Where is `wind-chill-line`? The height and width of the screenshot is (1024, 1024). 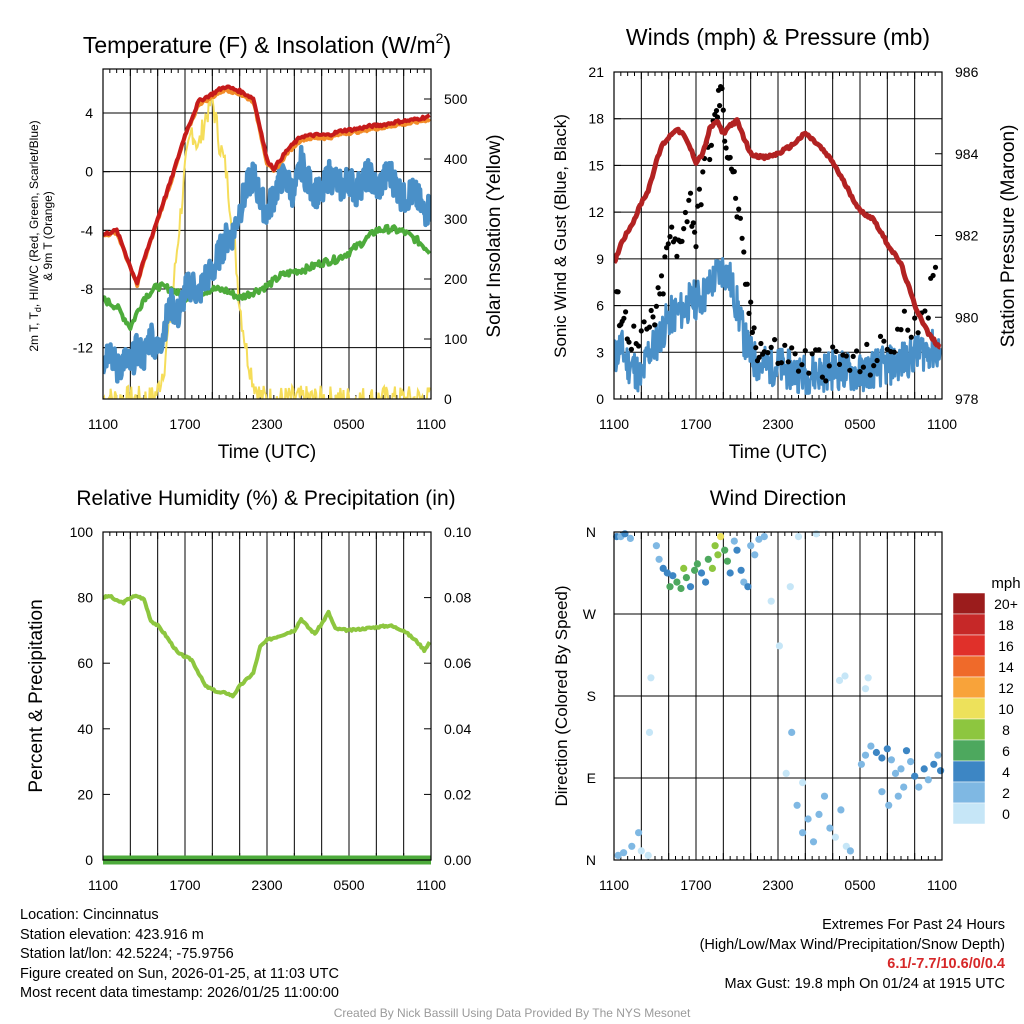
wind-chill-line is located at coordinates (267, 264).